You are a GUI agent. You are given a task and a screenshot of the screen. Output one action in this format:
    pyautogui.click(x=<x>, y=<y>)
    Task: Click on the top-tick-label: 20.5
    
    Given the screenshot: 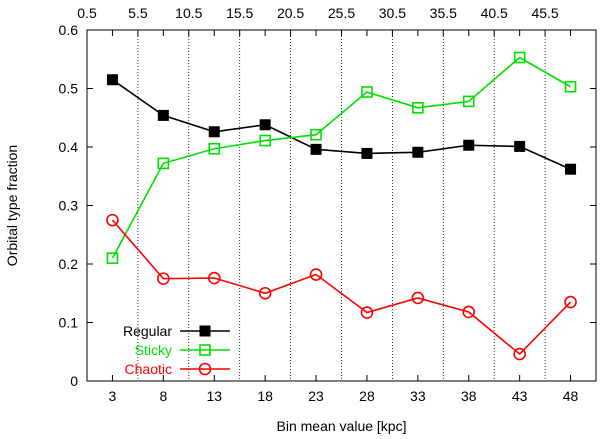 What is the action you would take?
    pyautogui.click(x=290, y=13)
    